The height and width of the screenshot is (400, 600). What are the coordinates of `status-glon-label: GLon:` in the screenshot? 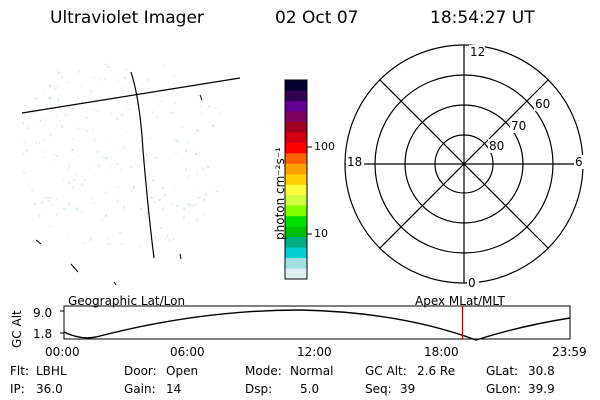 It's located at (503, 389).